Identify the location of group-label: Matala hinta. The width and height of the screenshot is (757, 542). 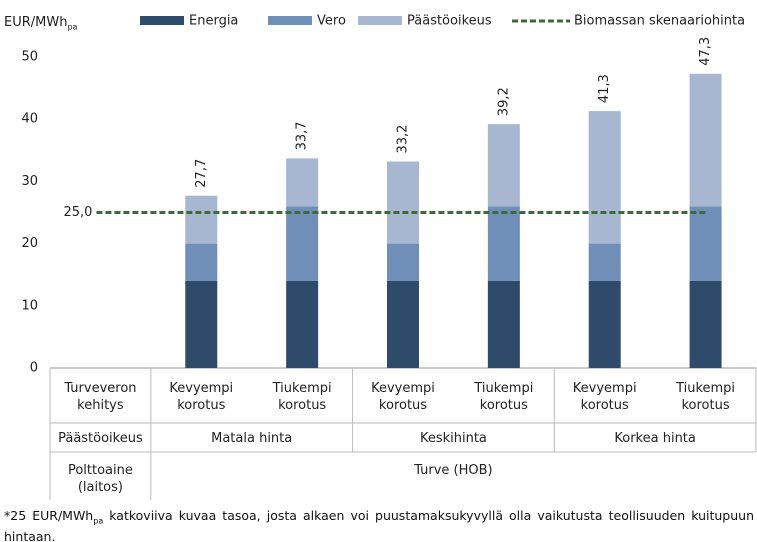
(252, 438).